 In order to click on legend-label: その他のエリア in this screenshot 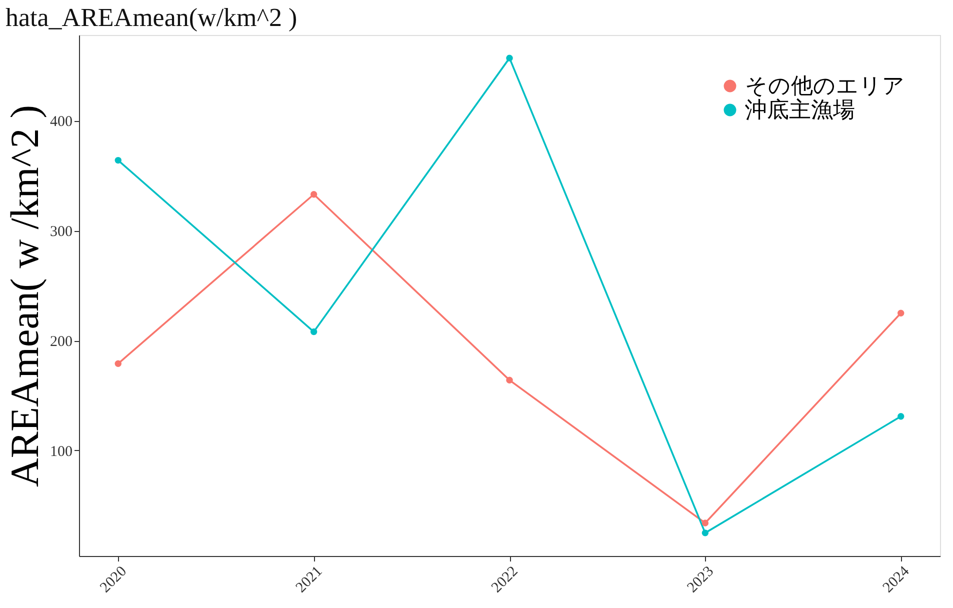, I will do `click(825, 86)`.